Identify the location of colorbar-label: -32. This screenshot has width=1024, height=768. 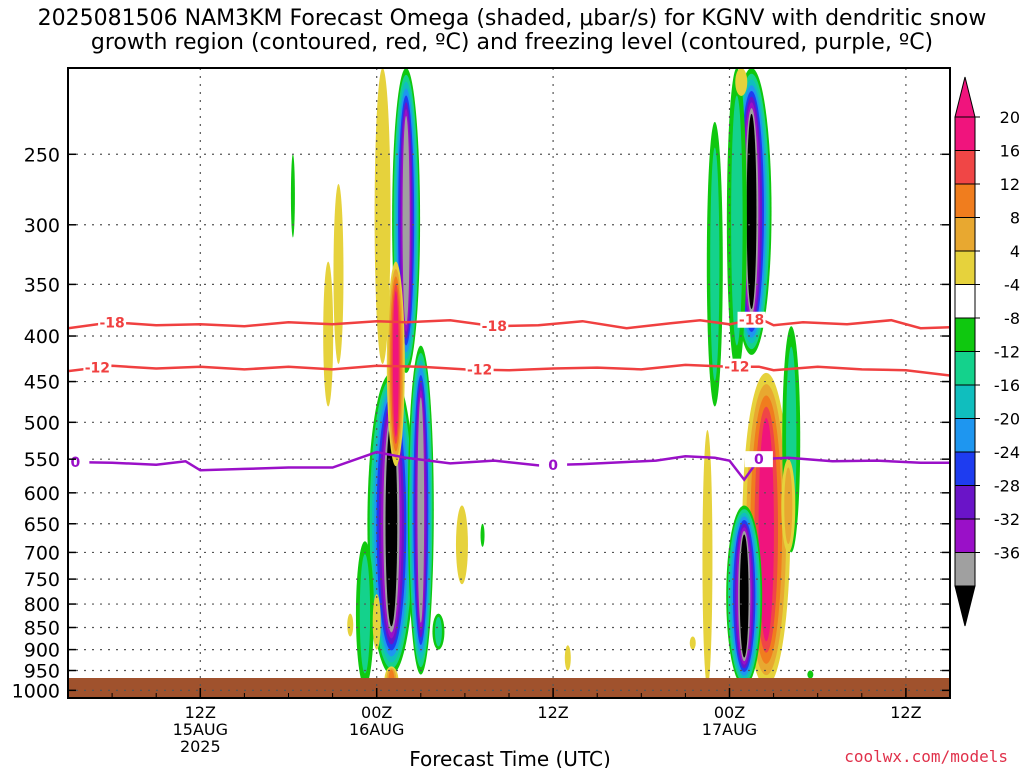
(1007, 519).